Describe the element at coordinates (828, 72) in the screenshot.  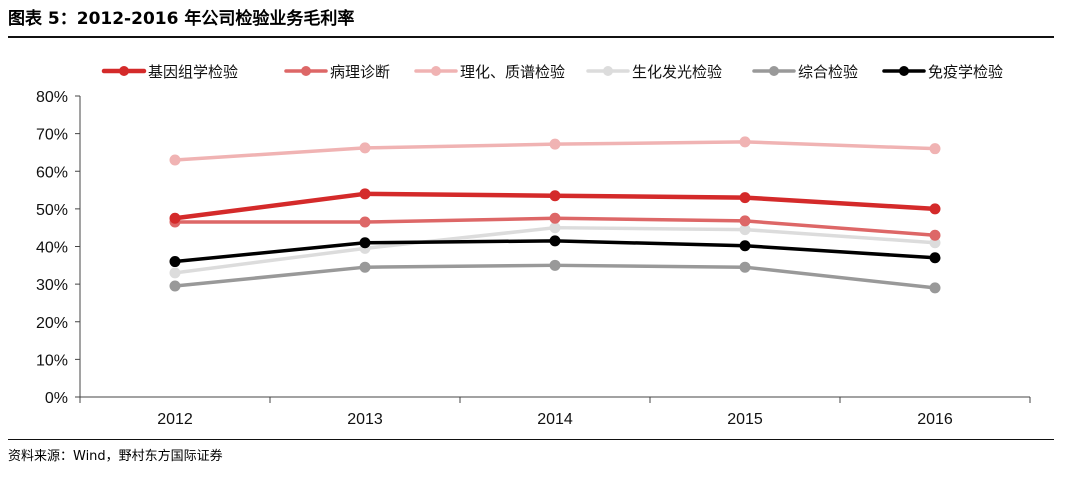
I see `legend-label: 综合检验` at that location.